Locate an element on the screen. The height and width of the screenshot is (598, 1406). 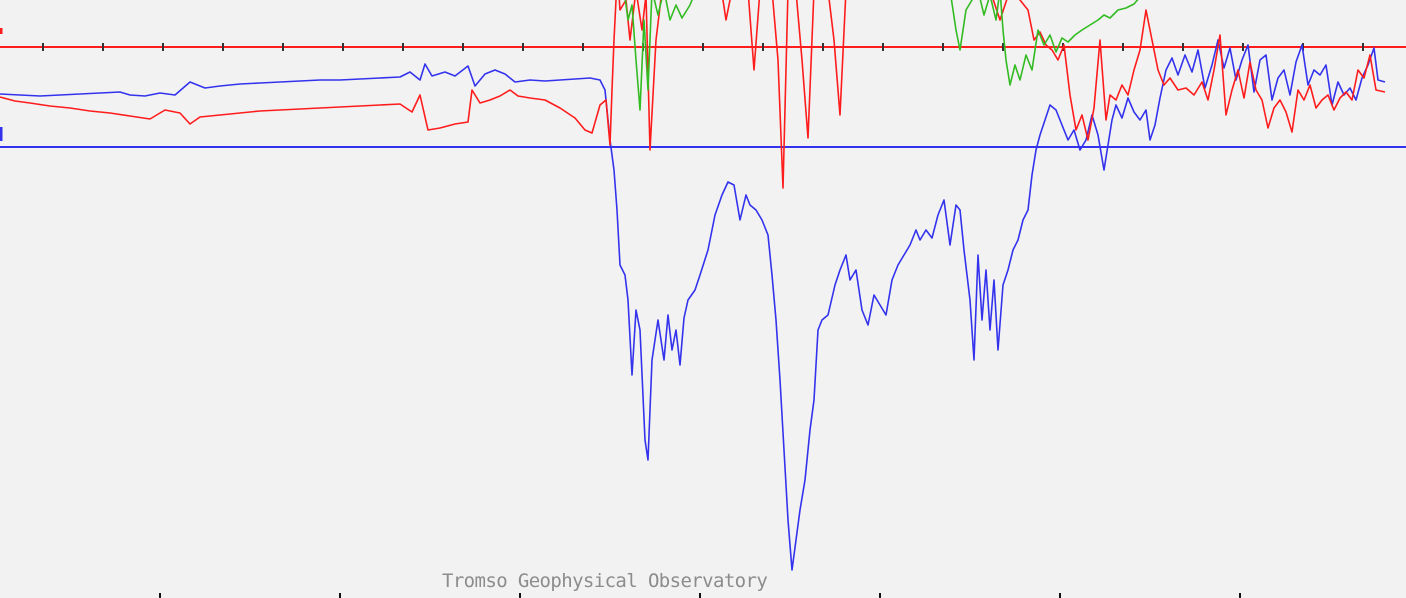
green-component-line is located at coordinates (881, 55).